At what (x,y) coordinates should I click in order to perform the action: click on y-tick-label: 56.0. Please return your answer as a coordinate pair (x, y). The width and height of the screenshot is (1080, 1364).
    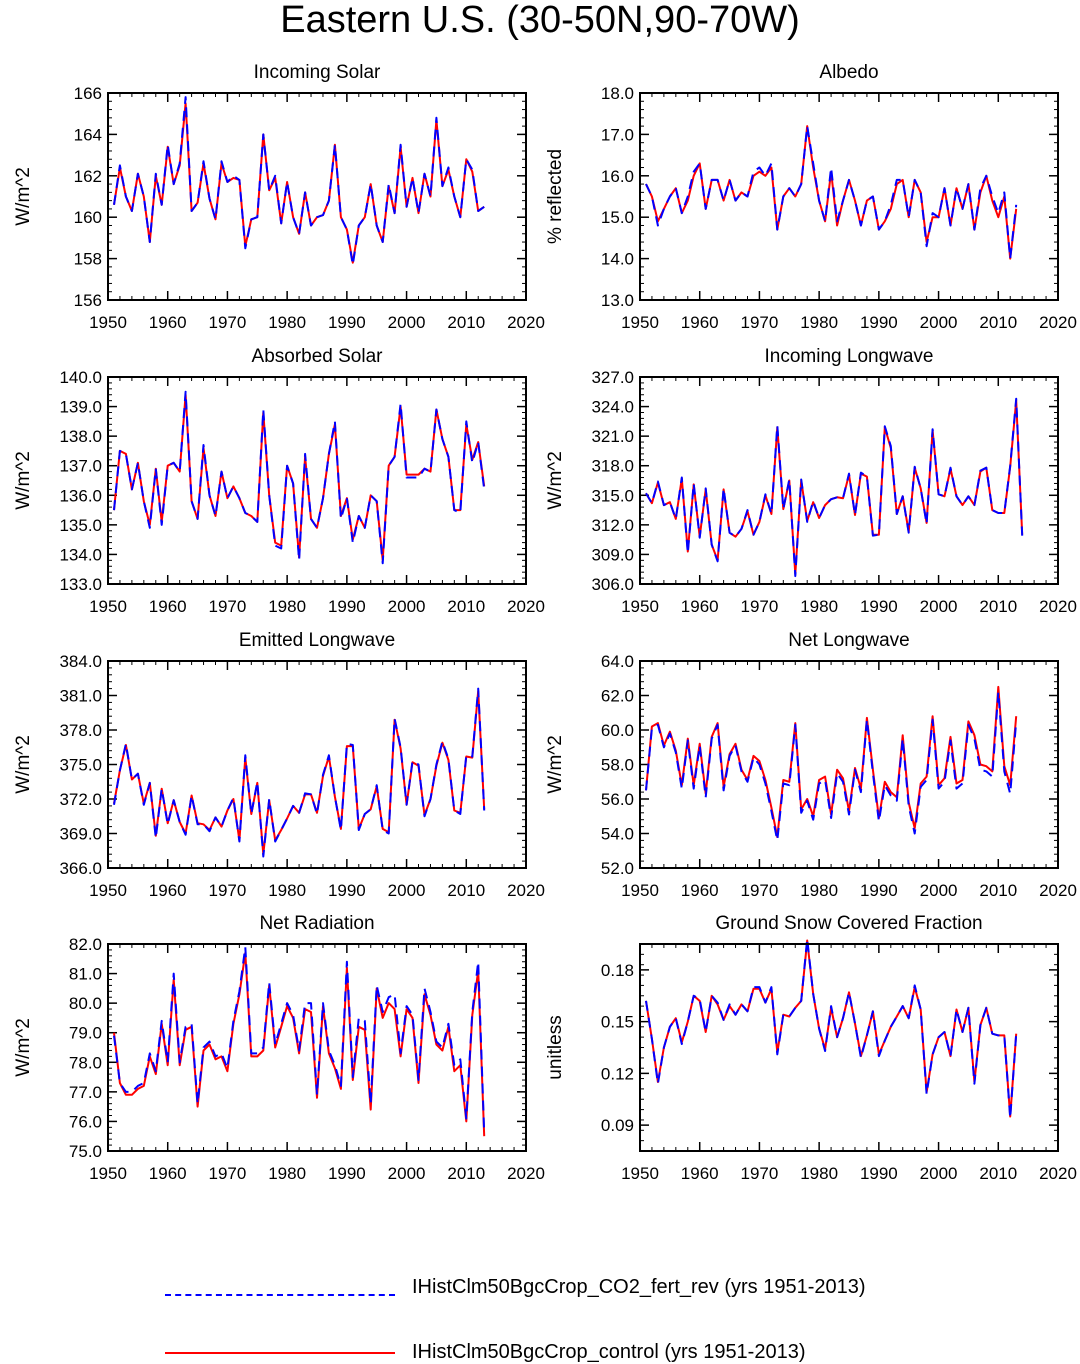
    Looking at the image, I should click on (617, 799).